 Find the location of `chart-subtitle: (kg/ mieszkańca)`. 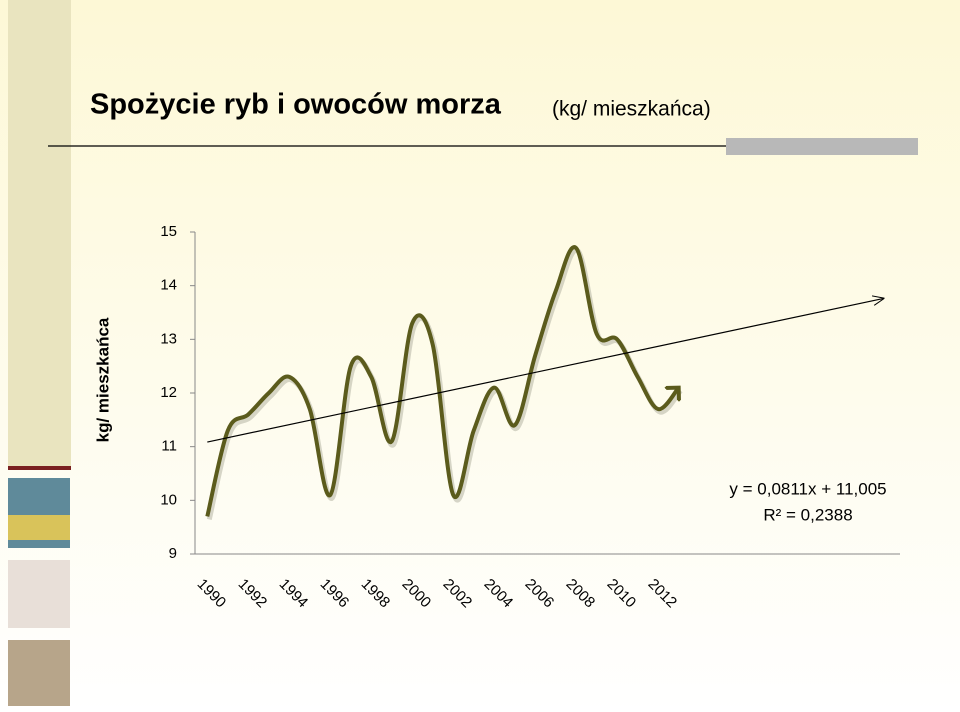

chart-subtitle: (kg/ mieszkańca) is located at coordinates (631, 109).